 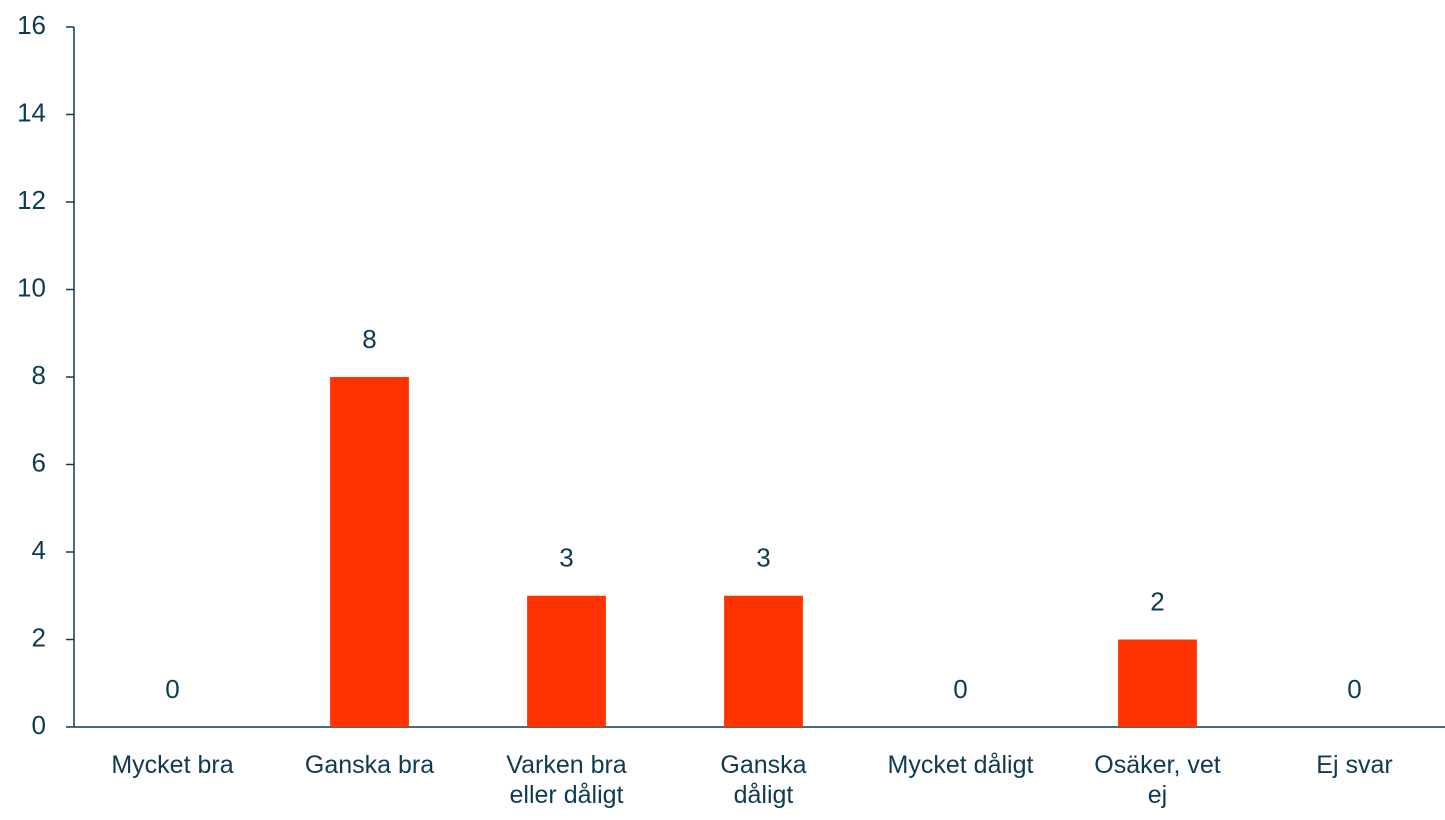 What do you see at coordinates (369, 765) in the screenshot?
I see `x-tick-label: Ganska bra` at bounding box center [369, 765].